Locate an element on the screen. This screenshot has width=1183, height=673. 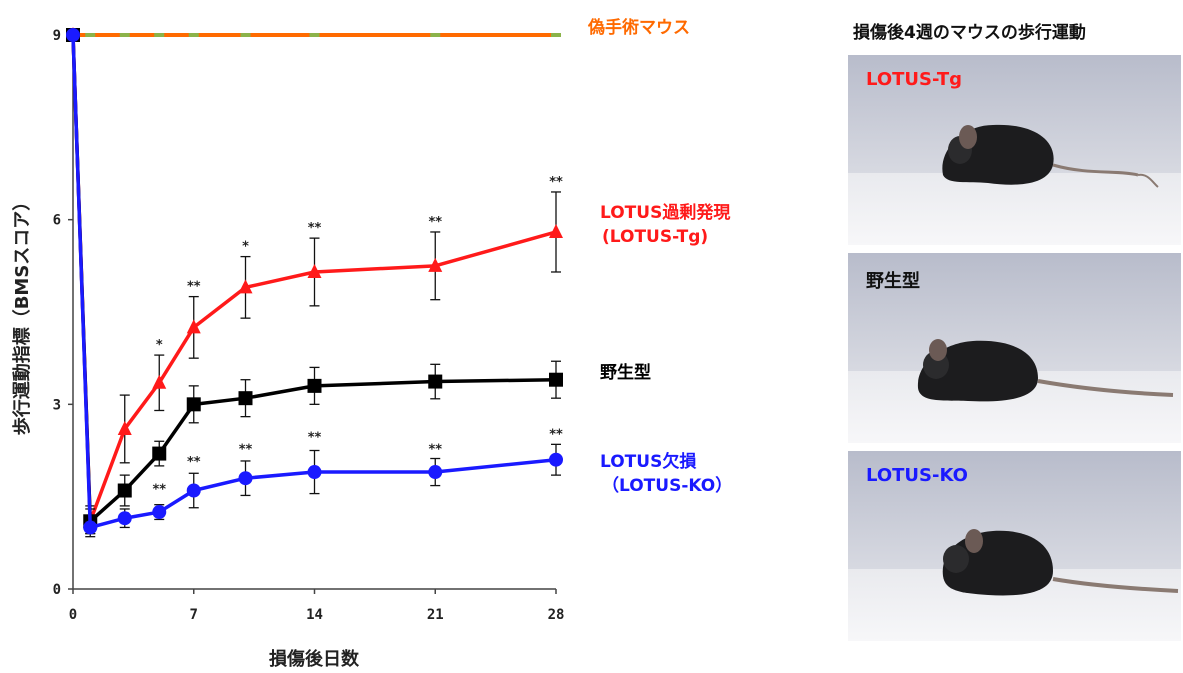
series-label: 偽手術マウス is located at coordinates (638, 27).